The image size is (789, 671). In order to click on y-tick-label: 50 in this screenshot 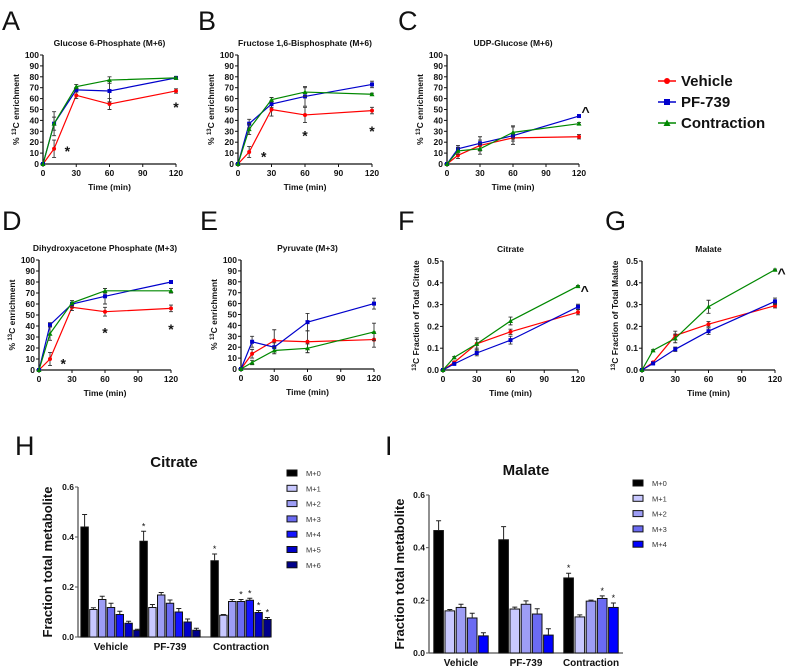, I will do `click(35, 110)`.